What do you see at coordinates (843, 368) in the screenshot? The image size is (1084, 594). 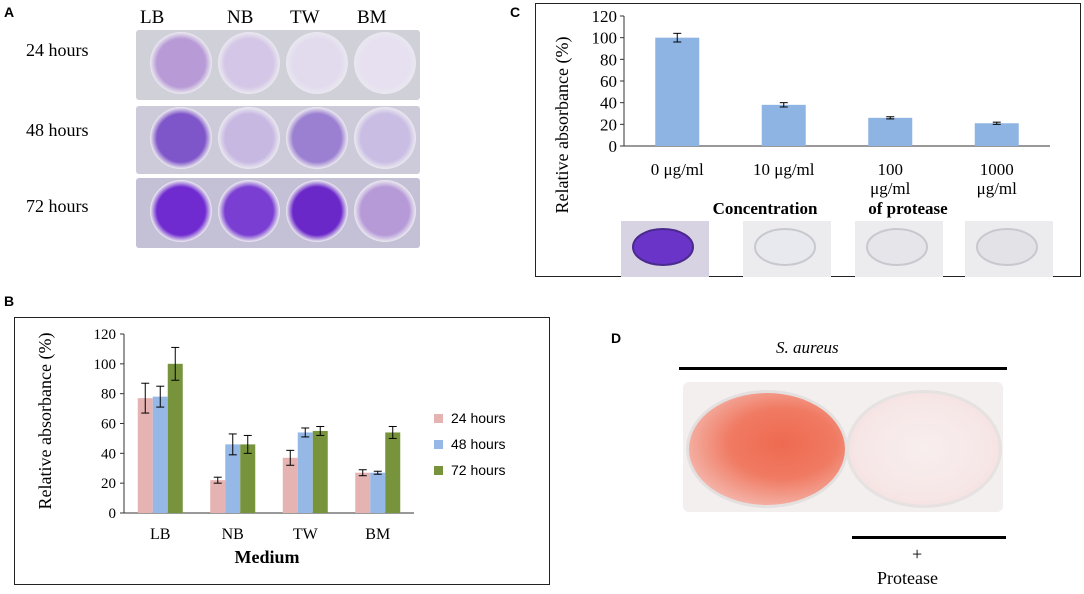 I see `organism-line` at bounding box center [843, 368].